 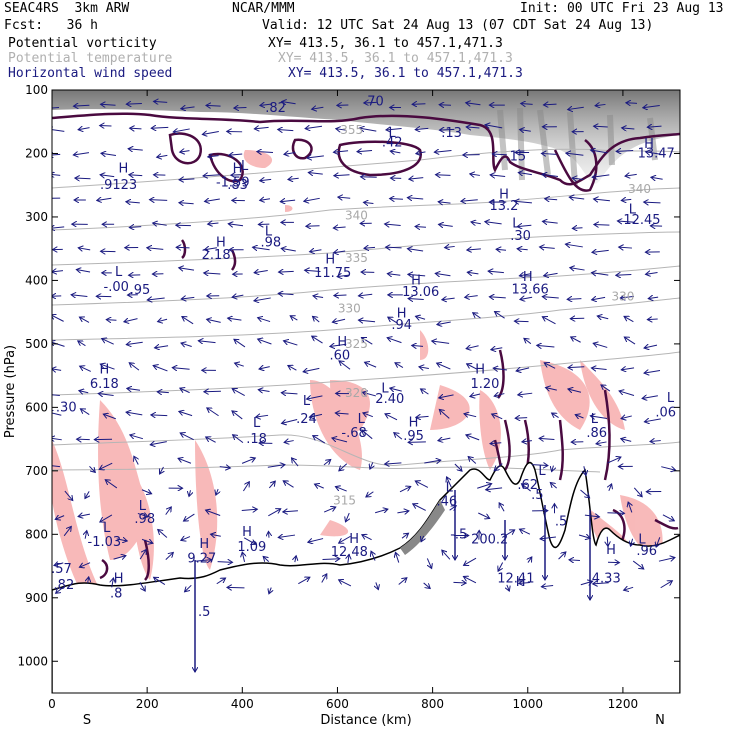 What do you see at coordinates (233, 183) in the screenshot?
I see `wind-extremum-label: -1.59` at bounding box center [233, 183].